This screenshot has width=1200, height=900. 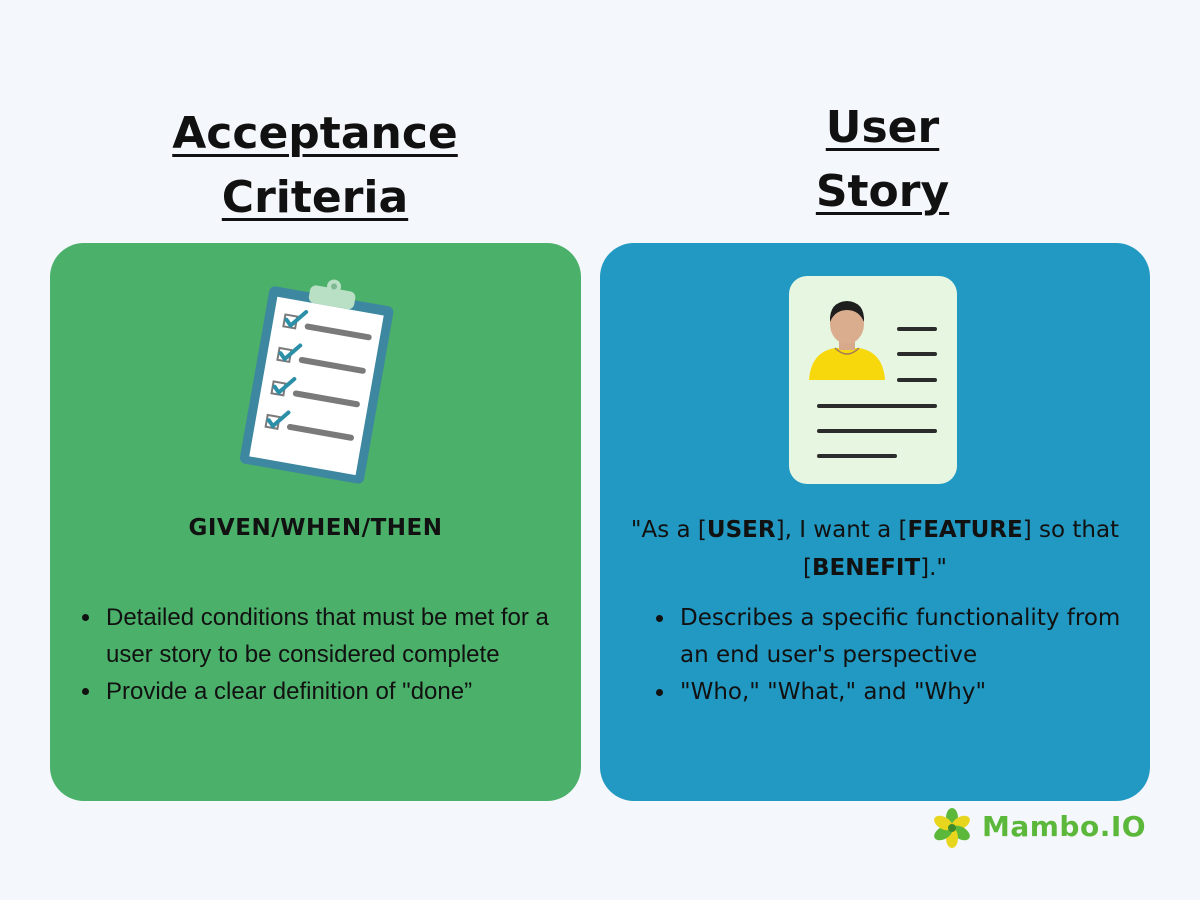 What do you see at coordinates (874, 381) in the screenshot?
I see `user-profile-icon` at bounding box center [874, 381].